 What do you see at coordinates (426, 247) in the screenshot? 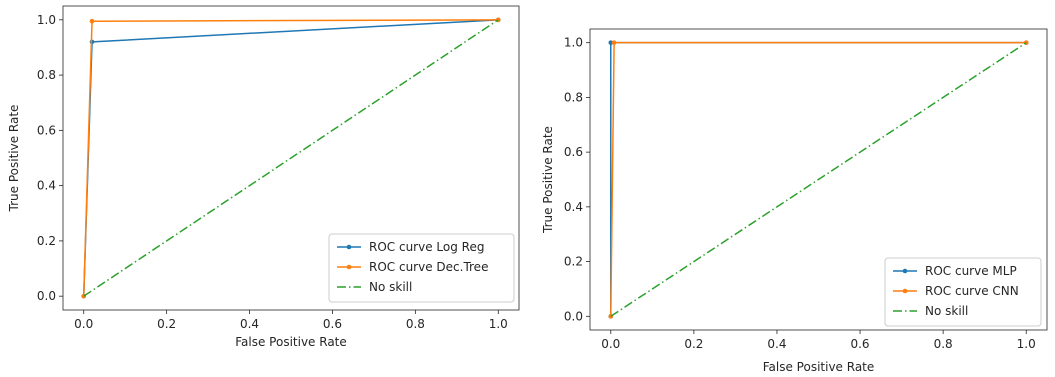
I see `legend-entry: ROC curve Log Reg` at bounding box center [426, 247].